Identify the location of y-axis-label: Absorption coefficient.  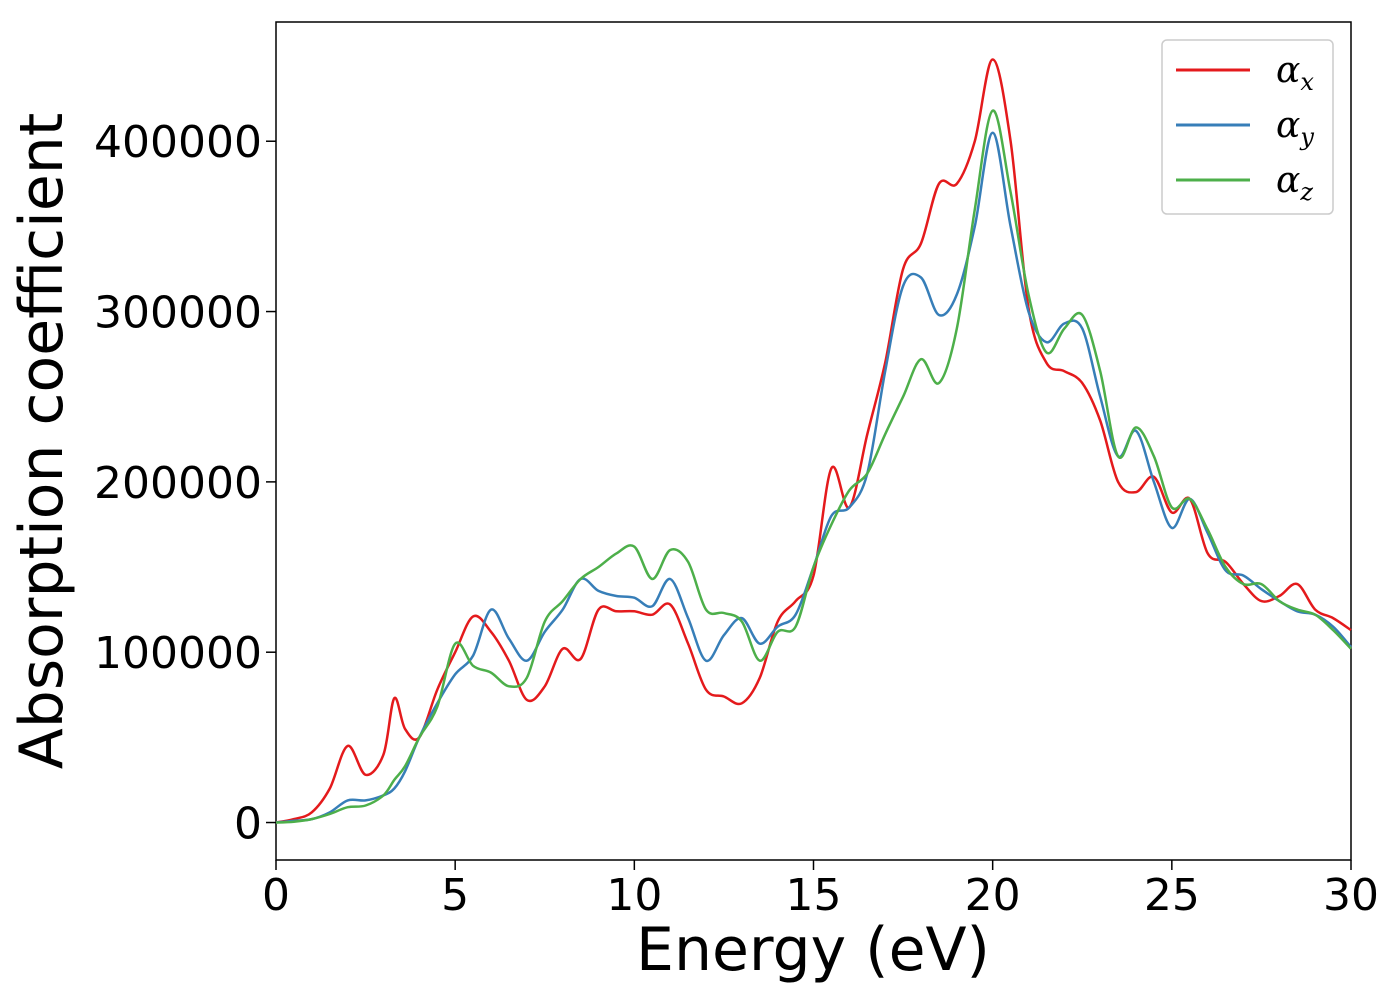
(42, 441).